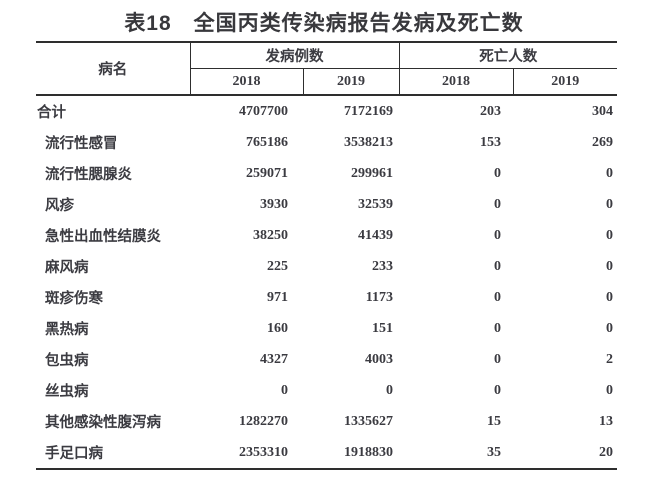 The width and height of the screenshot is (648, 483). Describe the element at coordinates (382, 266) in the screenshot. I see `cases-2019-cell: 233` at that location.